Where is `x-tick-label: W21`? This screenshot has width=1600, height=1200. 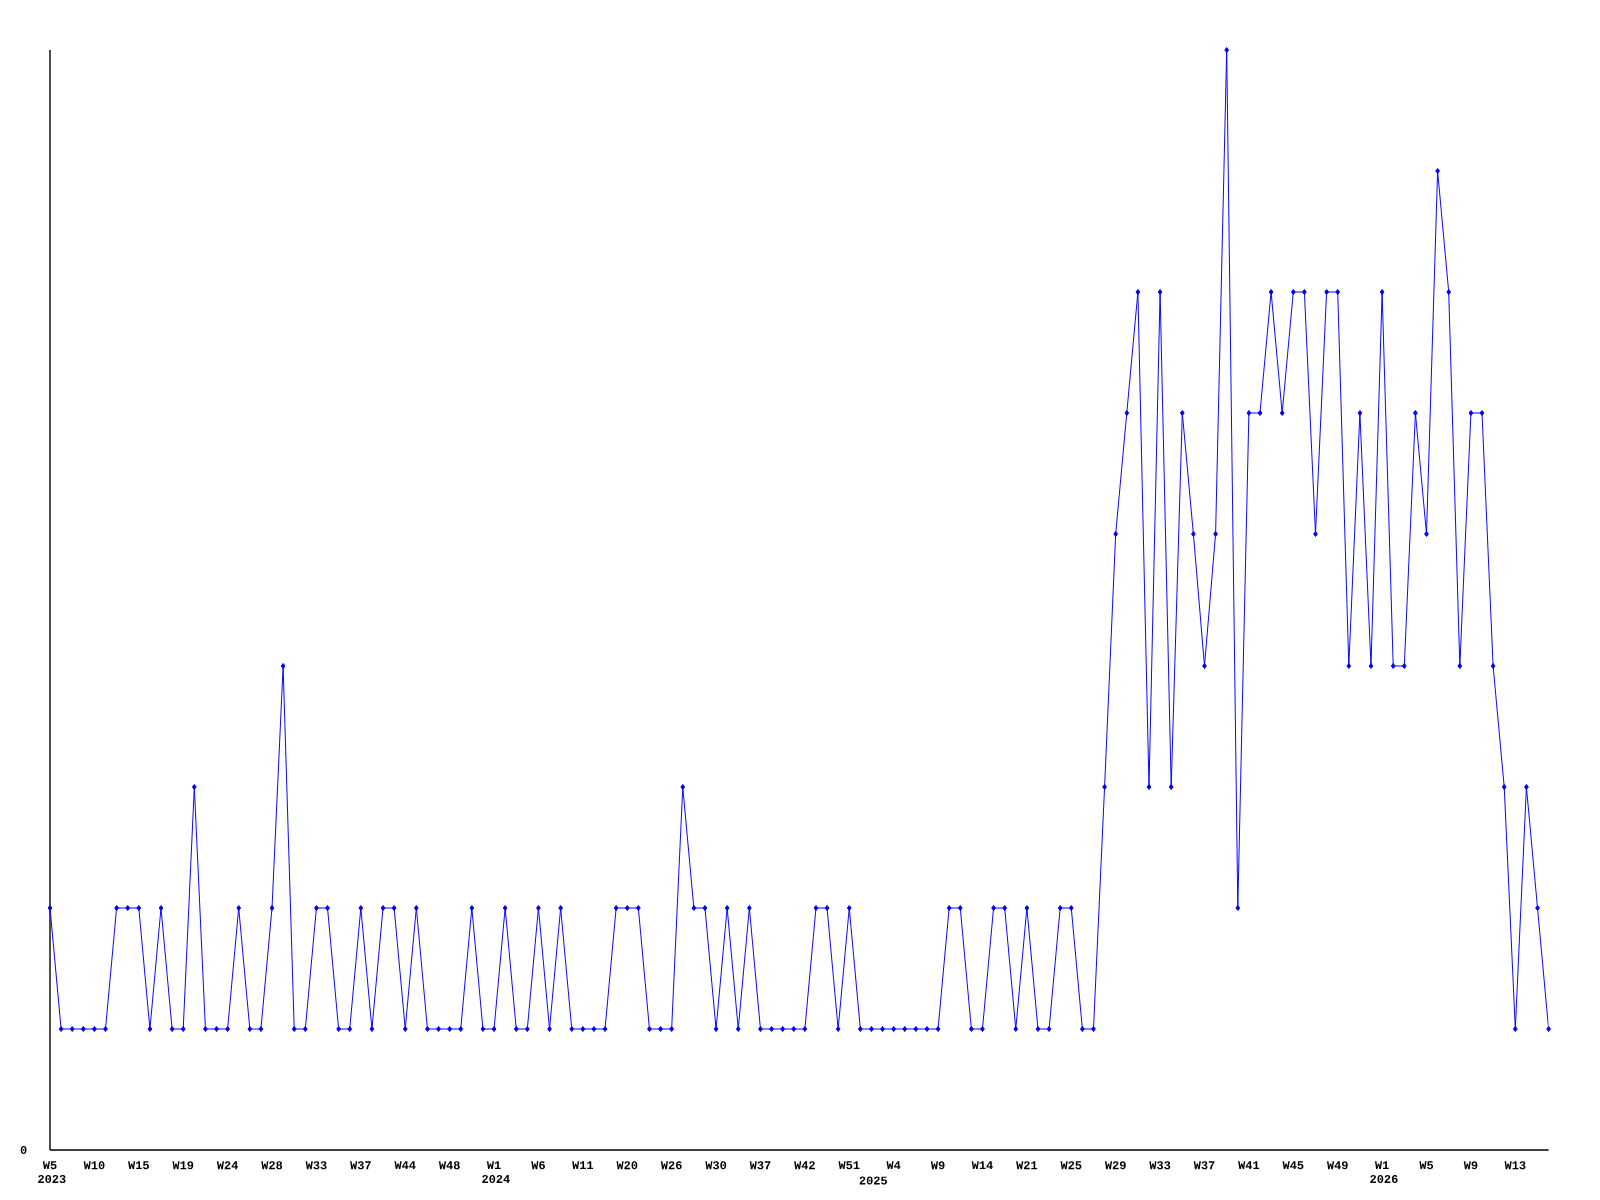 x-tick-label: W21 is located at coordinates (1027, 1165).